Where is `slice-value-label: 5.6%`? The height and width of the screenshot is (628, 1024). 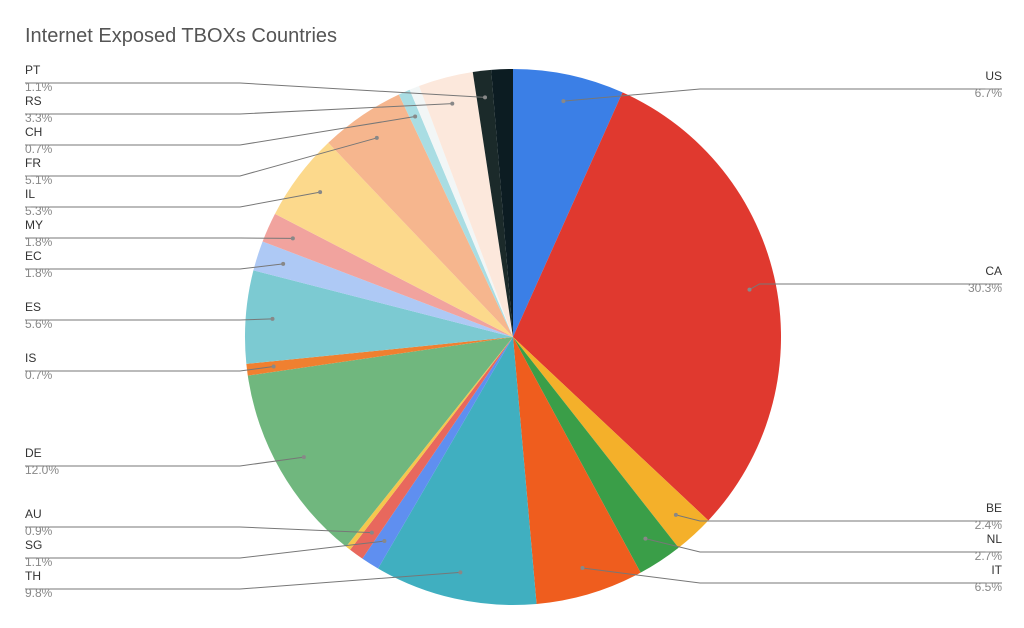 slice-value-label: 5.6% is located at coordinates (39, 324).